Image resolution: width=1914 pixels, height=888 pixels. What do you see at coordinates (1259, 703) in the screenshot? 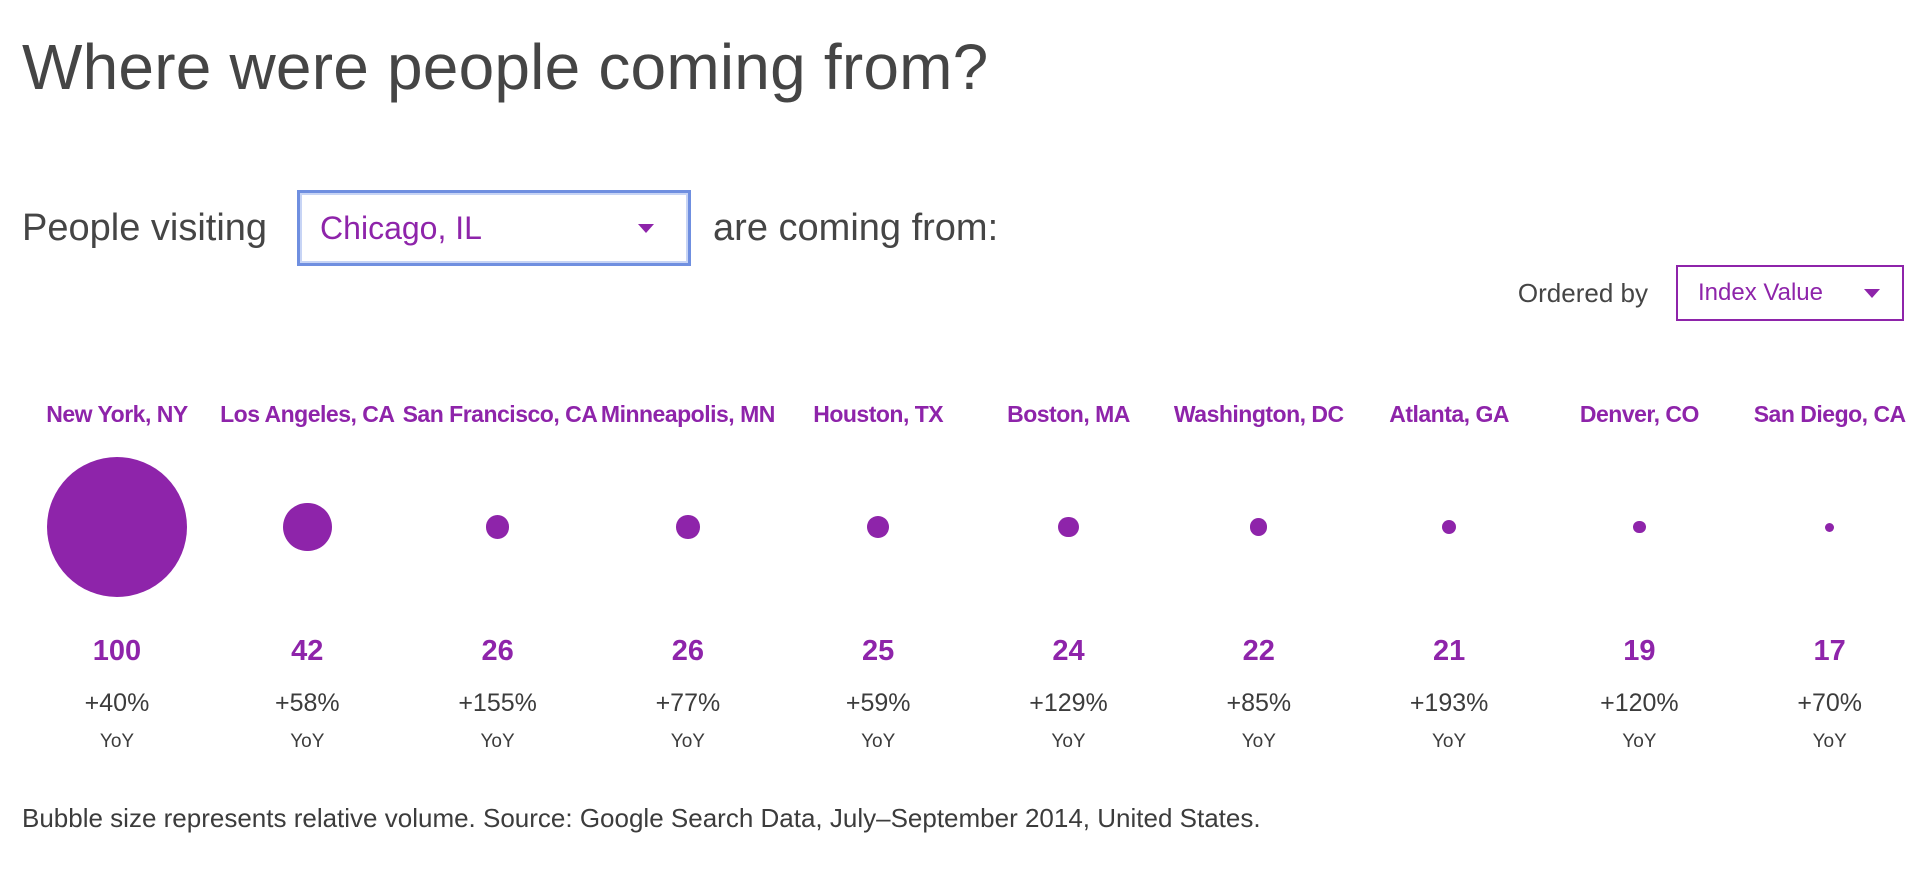
I see `yoy-change: +85%` at bounding box center [1259, 703].